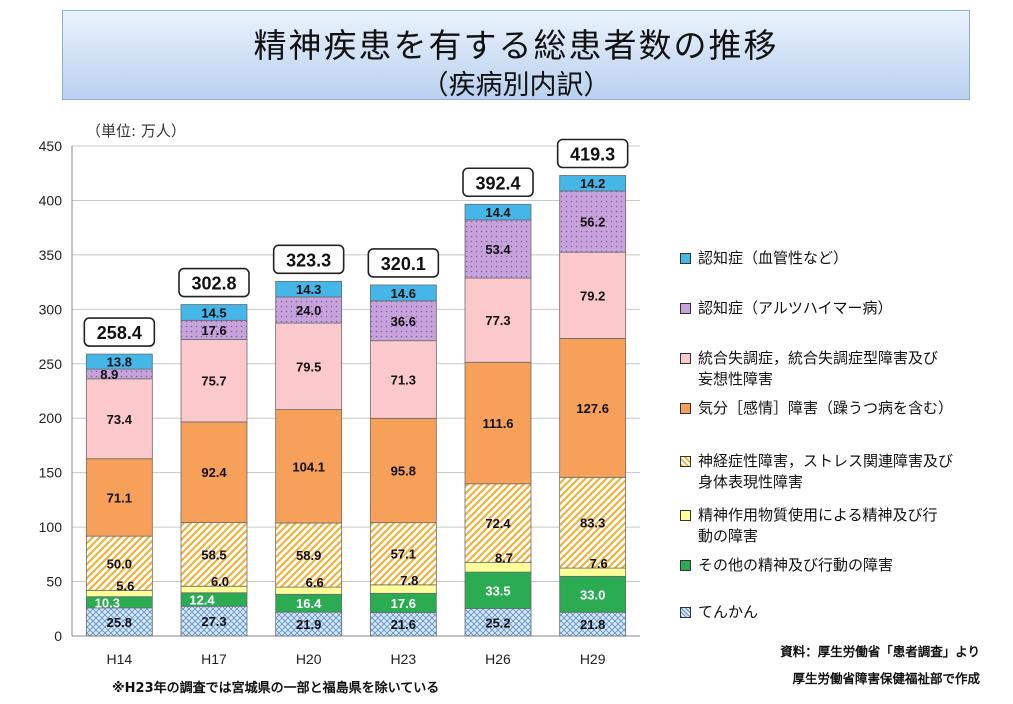  What do you see at coordinates (214, 659) in the screenshot?
I see `x-tick-label: H17` at bounding box center [214, 659].